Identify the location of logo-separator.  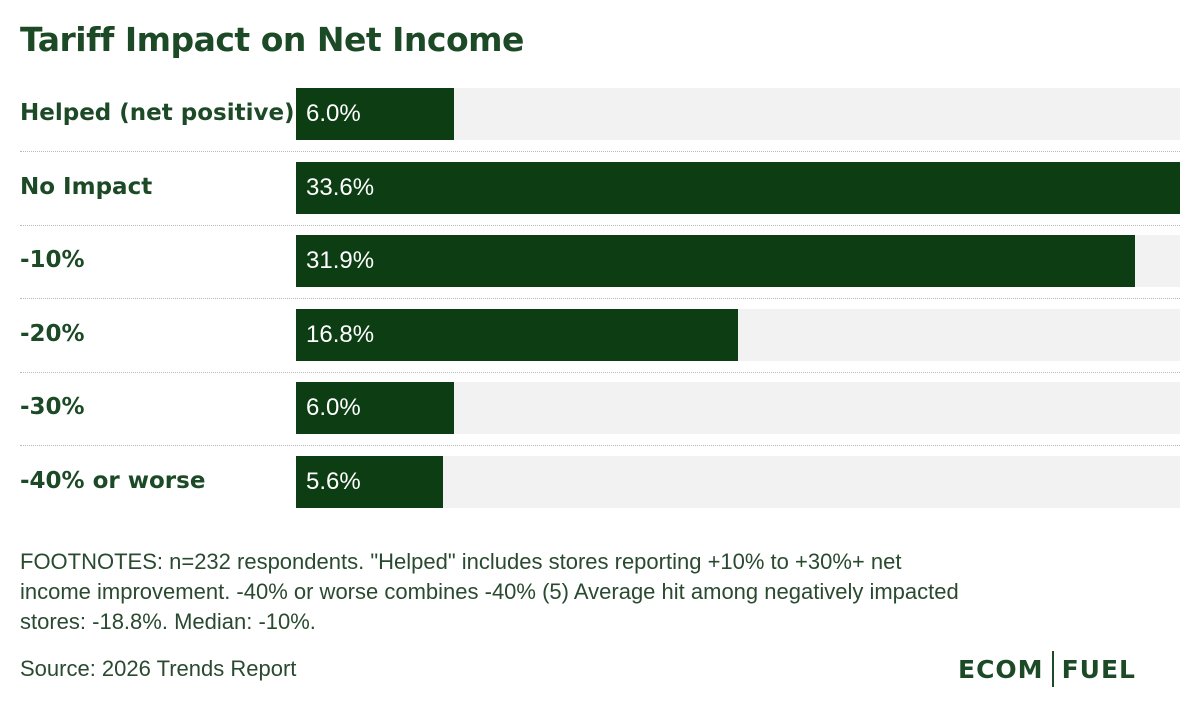
(1052, 669).